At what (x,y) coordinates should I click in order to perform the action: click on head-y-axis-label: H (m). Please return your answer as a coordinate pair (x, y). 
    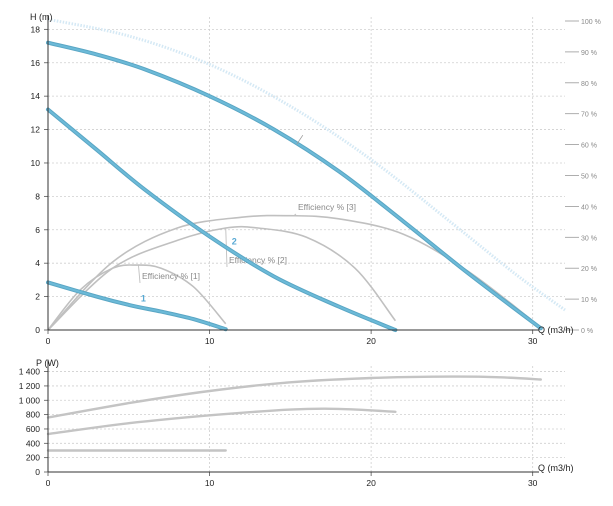
    Looking at the image, I should click on (41, 17).